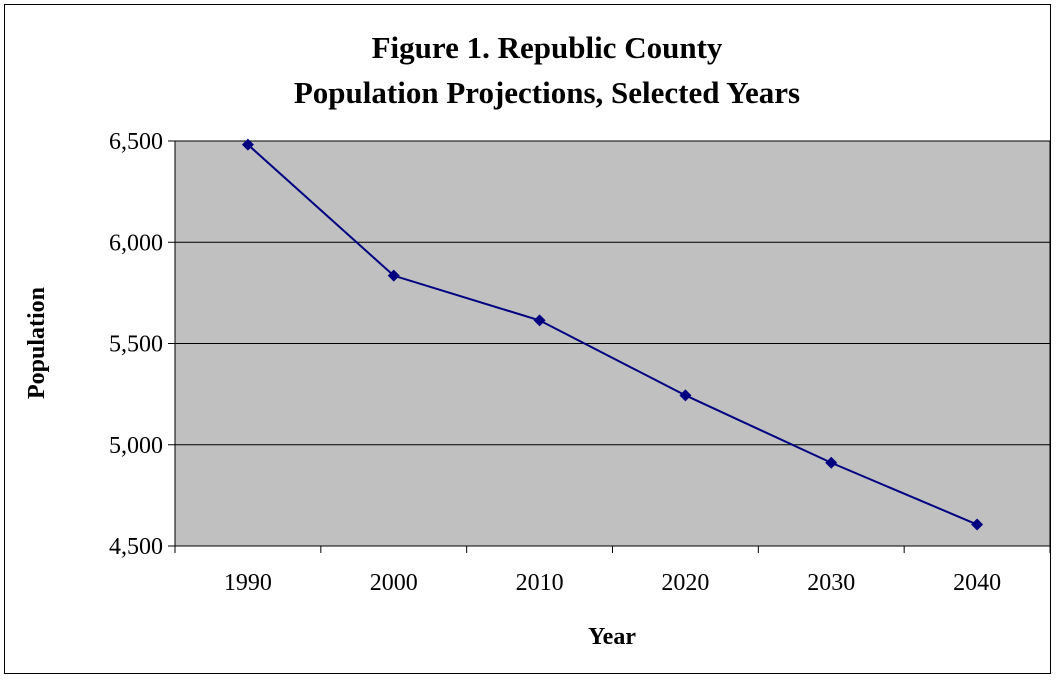  What do you see at coordinates (540, 583) in the screenshot?
I see `x-tick-label: 2010` at bounding box center [540, 583].